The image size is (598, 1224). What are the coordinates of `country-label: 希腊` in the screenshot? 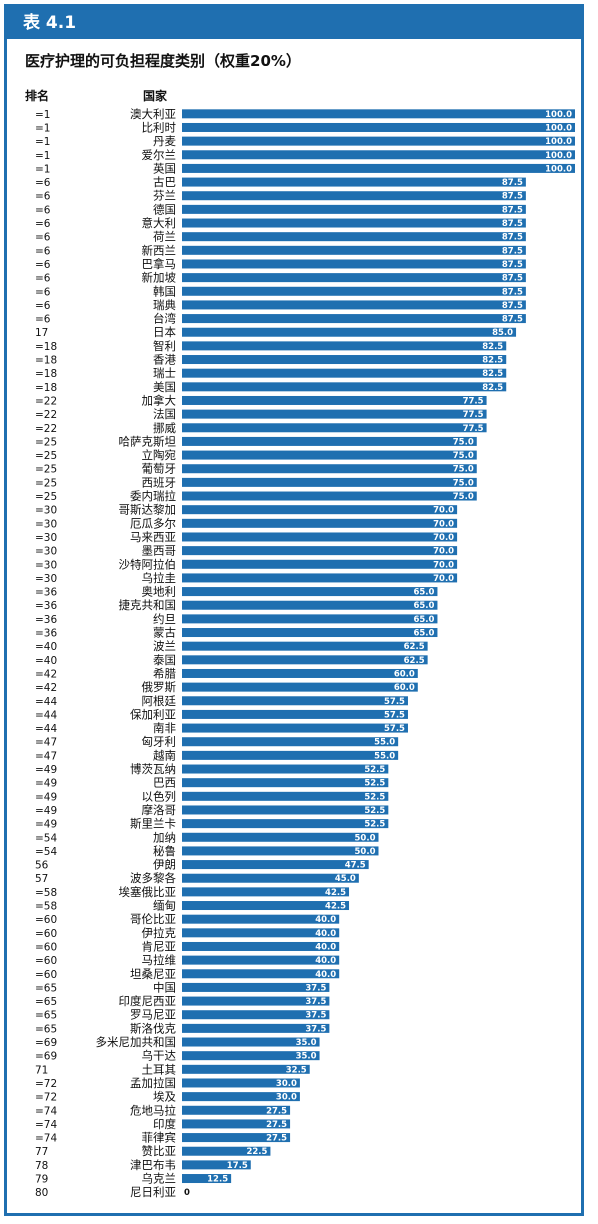 It's located at (164, 673).